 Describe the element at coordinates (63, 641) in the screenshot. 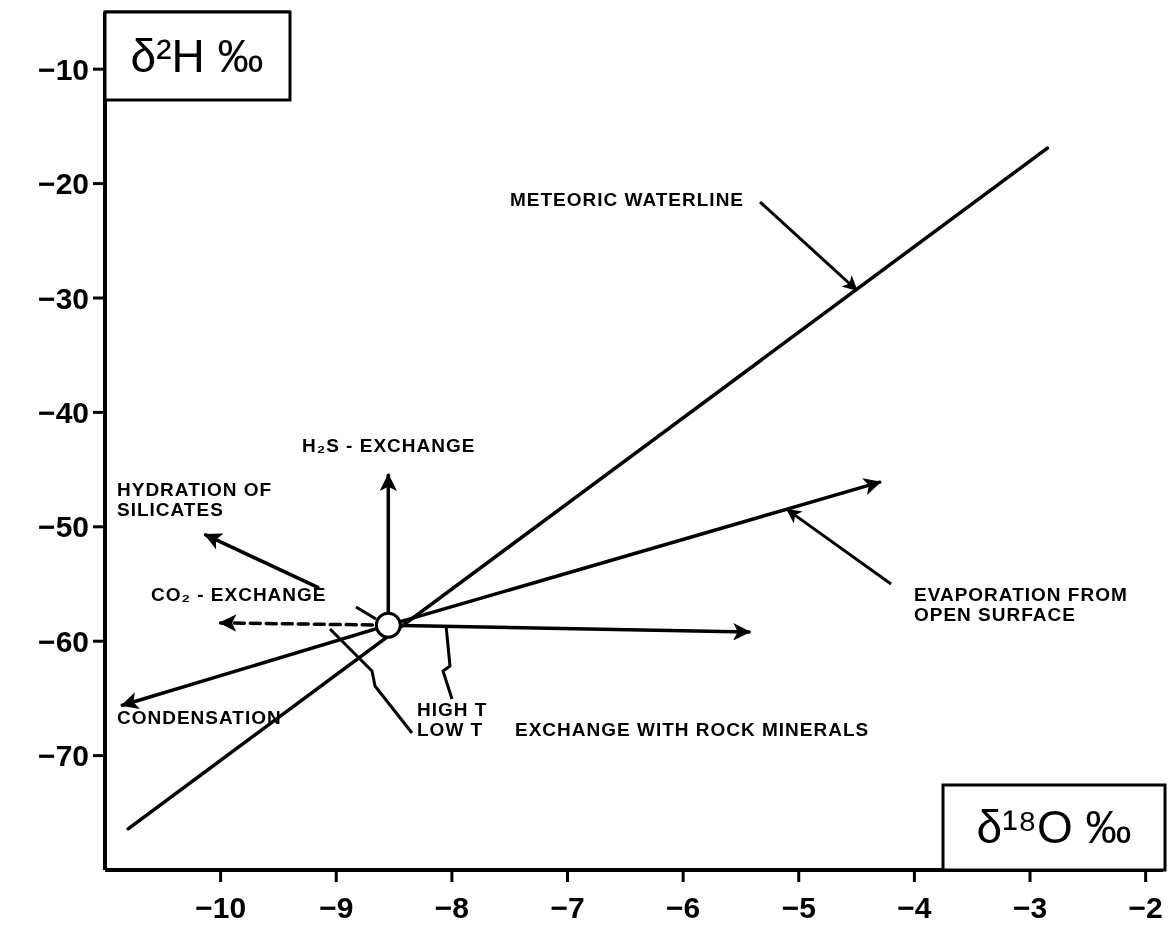

I see `y-tick-label: −60` at that location.